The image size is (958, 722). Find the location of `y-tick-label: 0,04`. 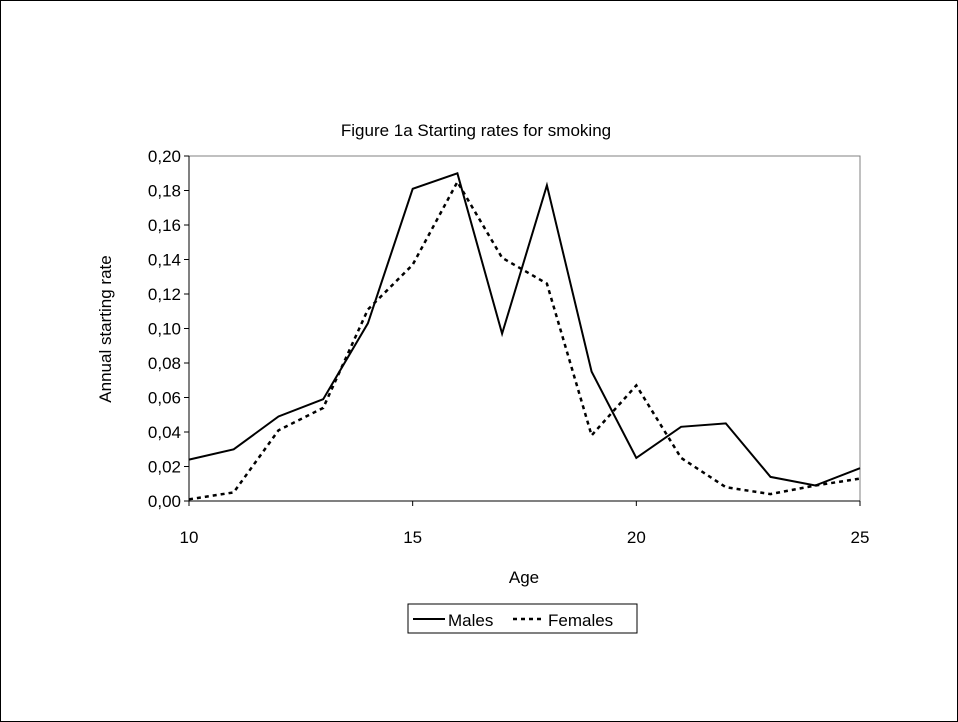

y-tick-label: 0,04 is located at coordinates (164, 432).